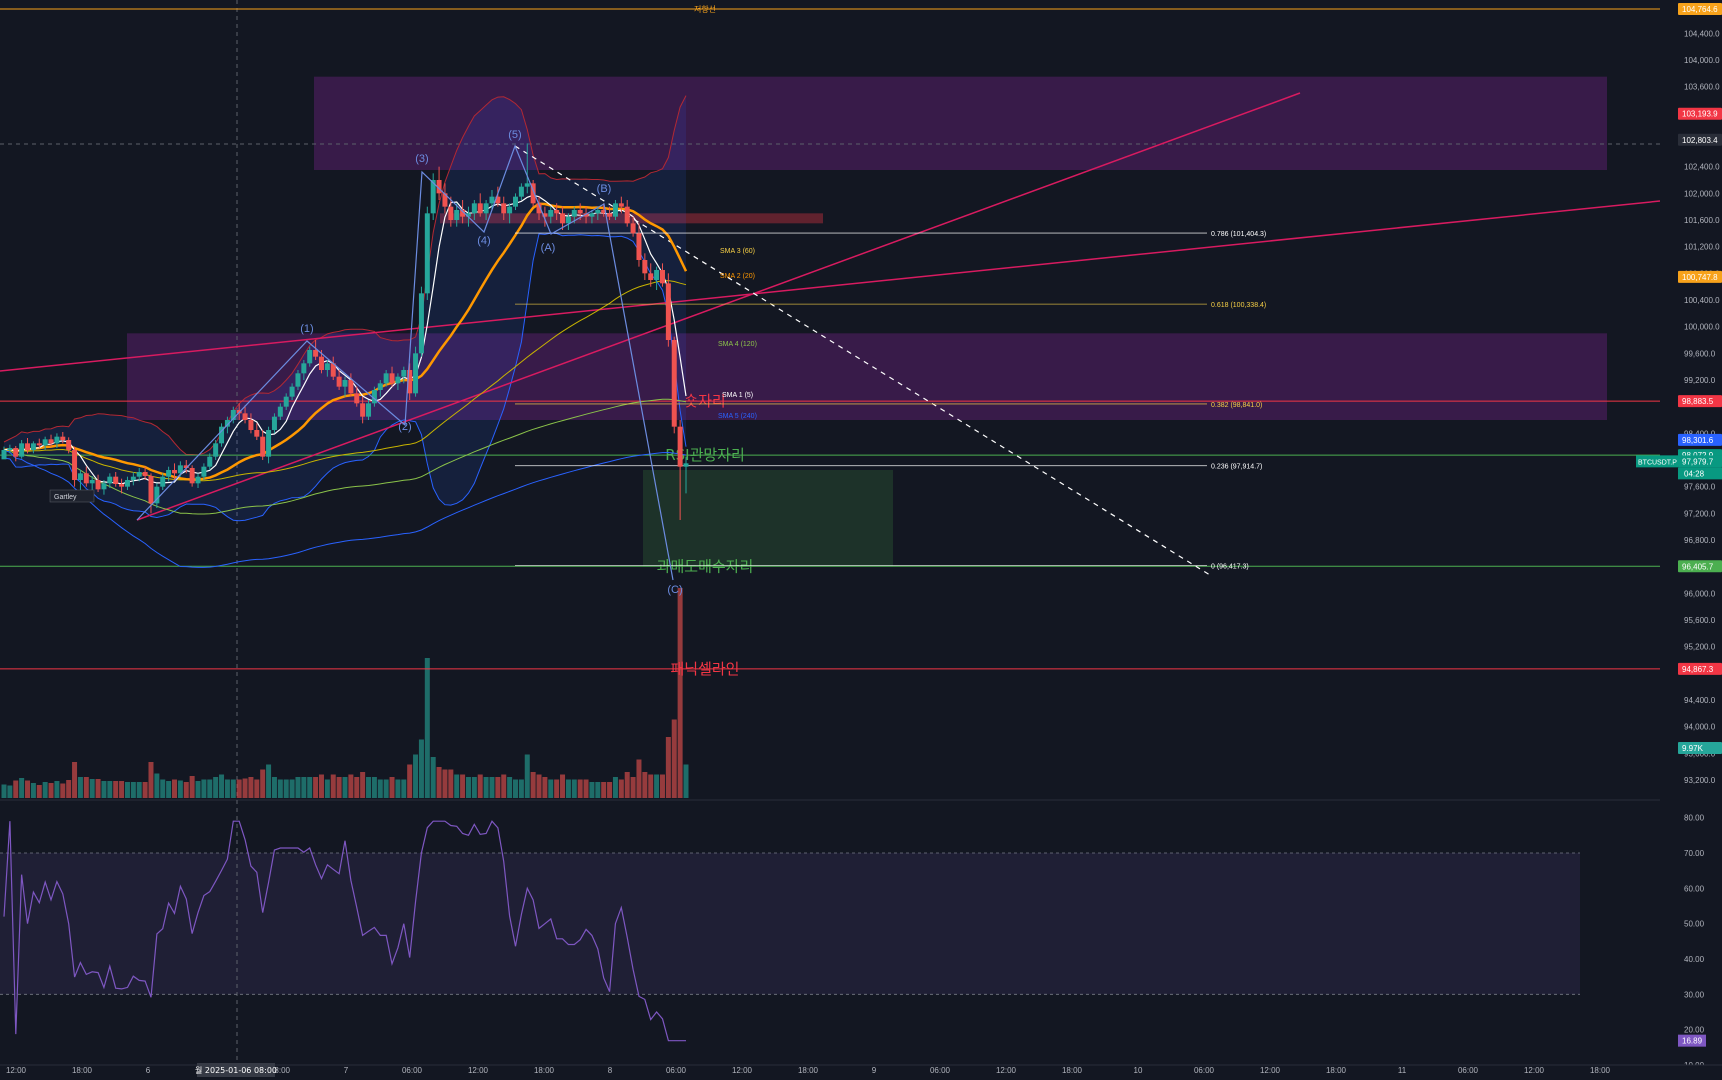 This screenshot has height=1080, width=1722. What do you see at coordinates (768, 518) in the screenshot?
I see `demand-box` at bounding box center [768, 518].